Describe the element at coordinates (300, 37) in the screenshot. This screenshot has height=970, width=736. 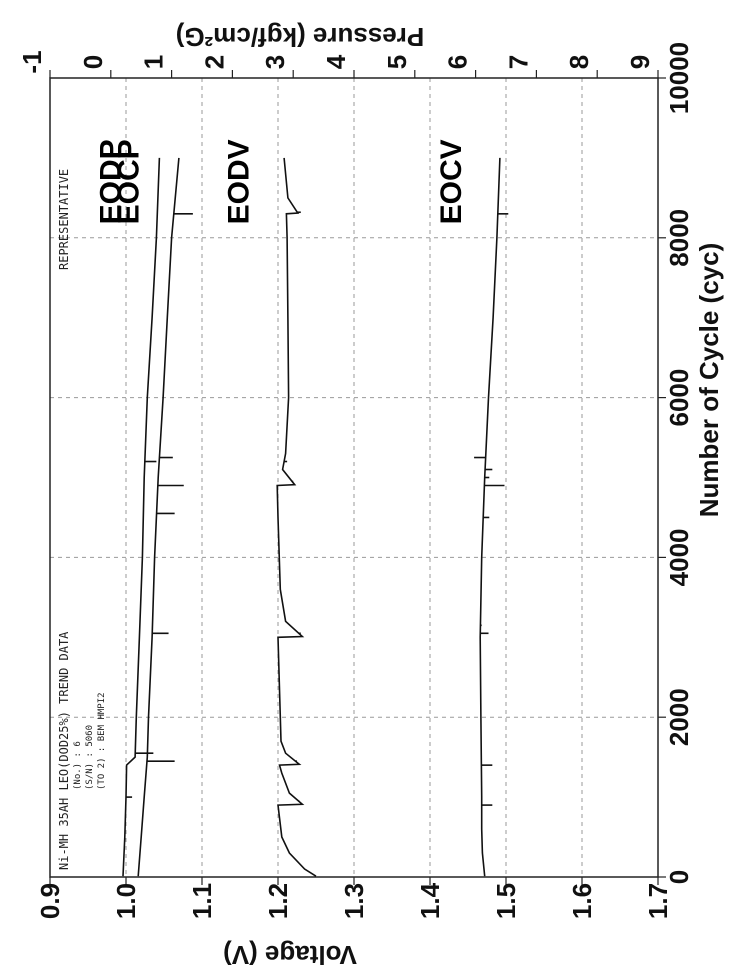
I see `right-y-axis-title: Pressure (kgf/cm²G)` at that location.